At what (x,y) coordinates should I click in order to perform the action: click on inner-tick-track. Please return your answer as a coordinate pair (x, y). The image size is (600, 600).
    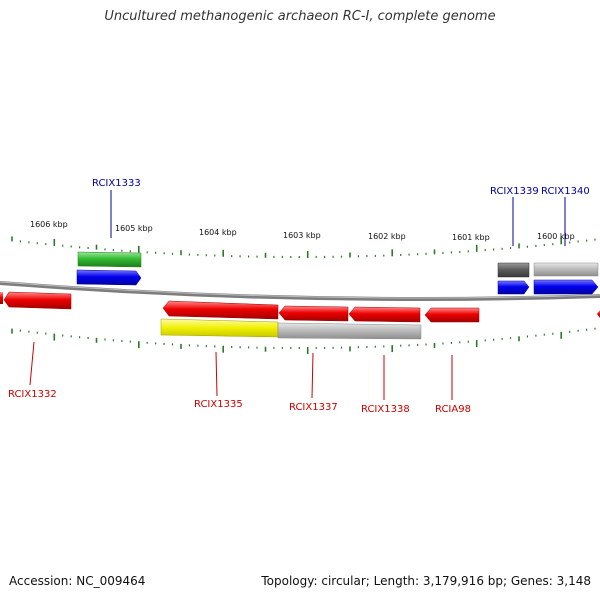
    Looking at the image, I should click on (303, 340).